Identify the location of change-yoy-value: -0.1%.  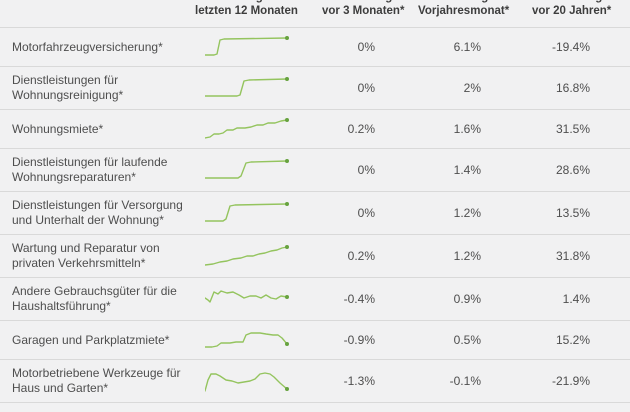
(465, 381).